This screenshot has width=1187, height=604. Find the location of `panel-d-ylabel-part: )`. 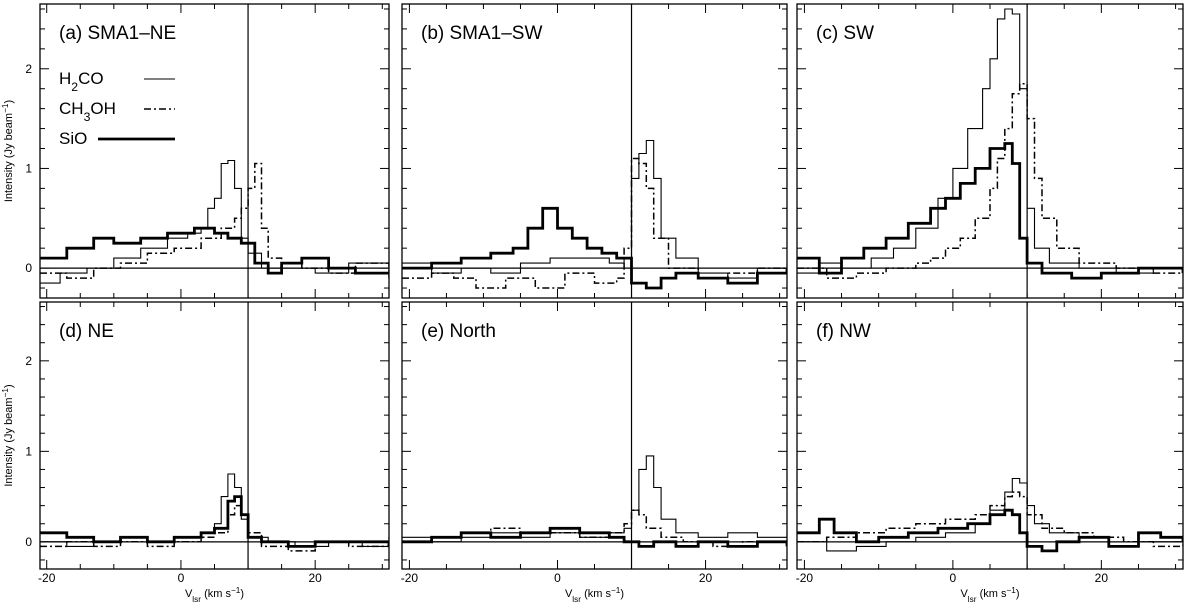

panel-d-ylabel-part: ) is located at coordinates (9, 386).